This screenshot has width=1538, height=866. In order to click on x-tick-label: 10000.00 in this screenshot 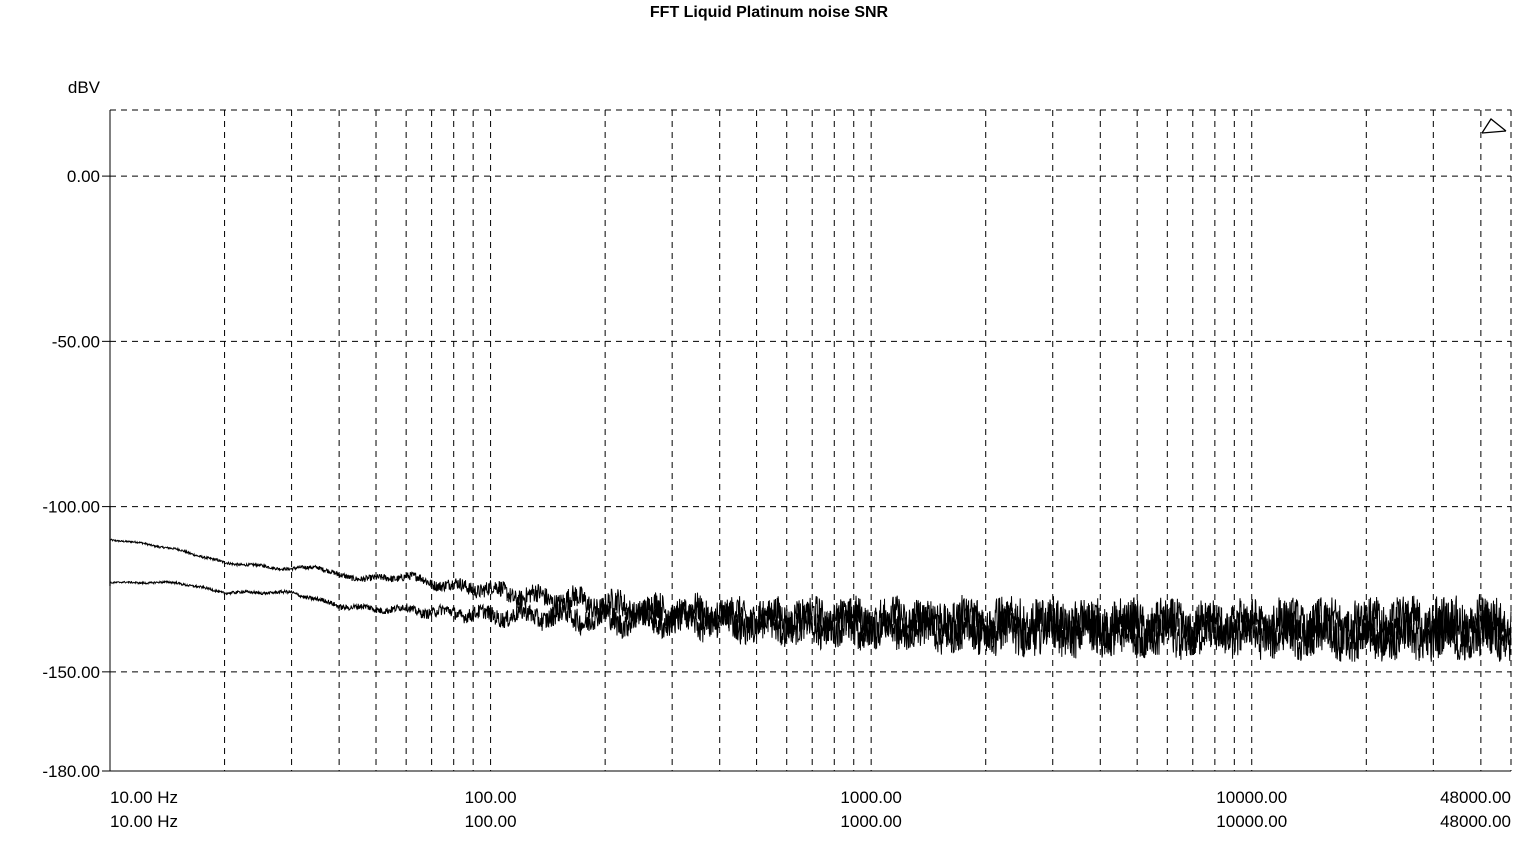, I will do `click(1251, 797)`.